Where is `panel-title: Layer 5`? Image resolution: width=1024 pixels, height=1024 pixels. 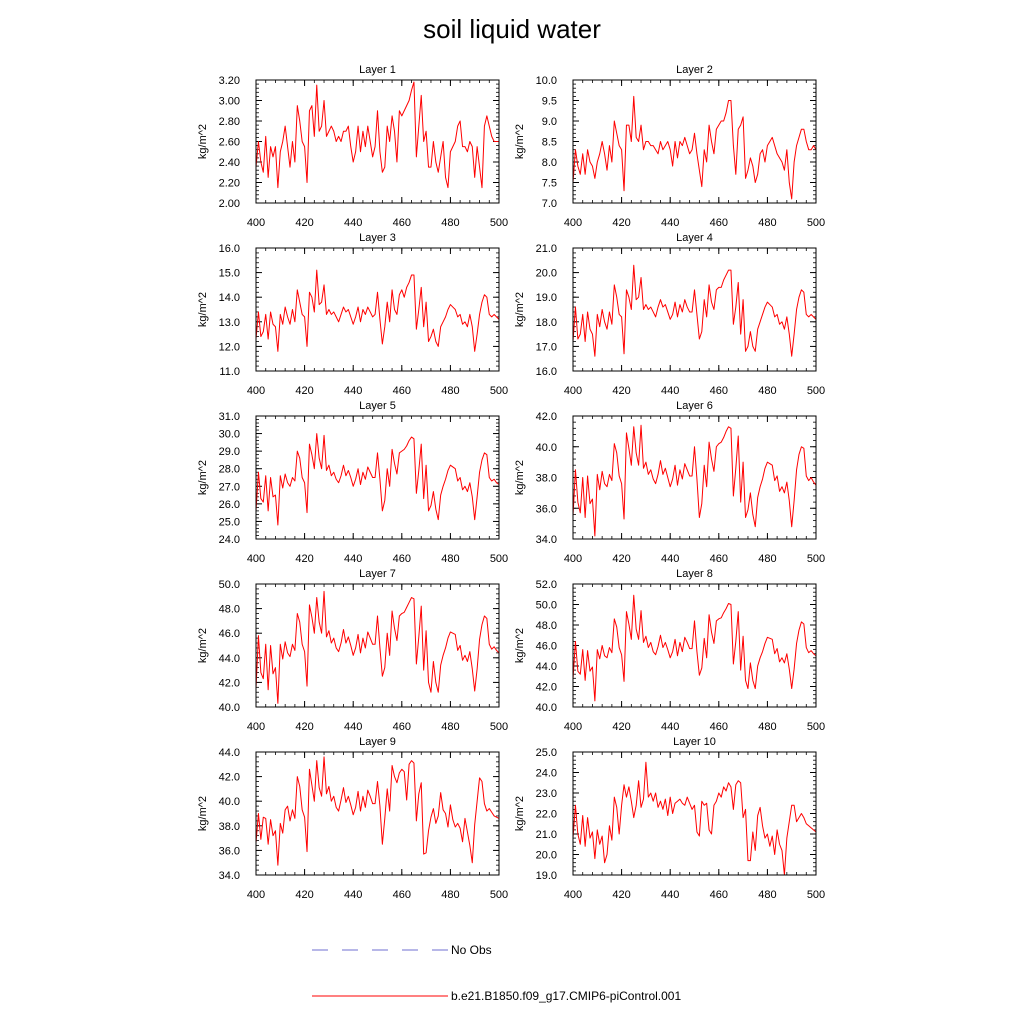
panel-title: Layer 5 is located at coordinates (377, 406).